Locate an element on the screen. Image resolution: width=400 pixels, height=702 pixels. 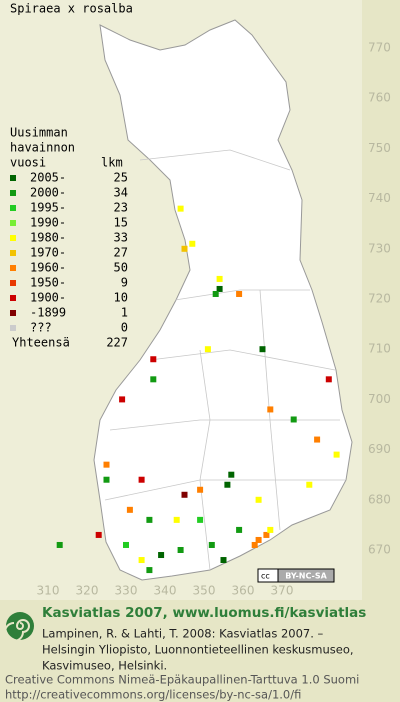
count-heading: lkm is located at coordinates (112, 163).